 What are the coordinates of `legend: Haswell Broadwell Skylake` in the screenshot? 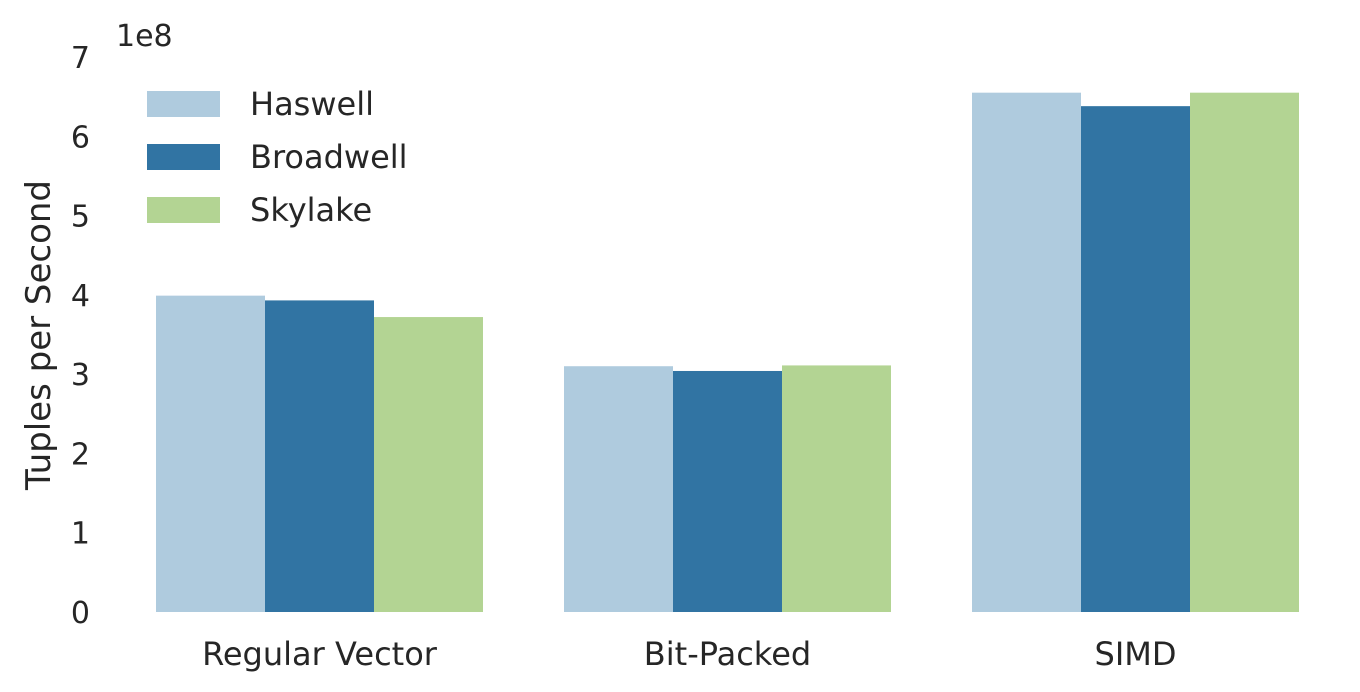 It's located at (277, 157).